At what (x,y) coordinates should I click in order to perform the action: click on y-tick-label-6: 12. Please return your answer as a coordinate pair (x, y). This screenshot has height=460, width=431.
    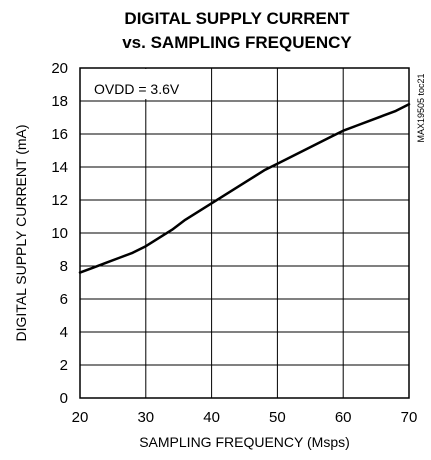
    Looking at the image, I should click on (59, 200).